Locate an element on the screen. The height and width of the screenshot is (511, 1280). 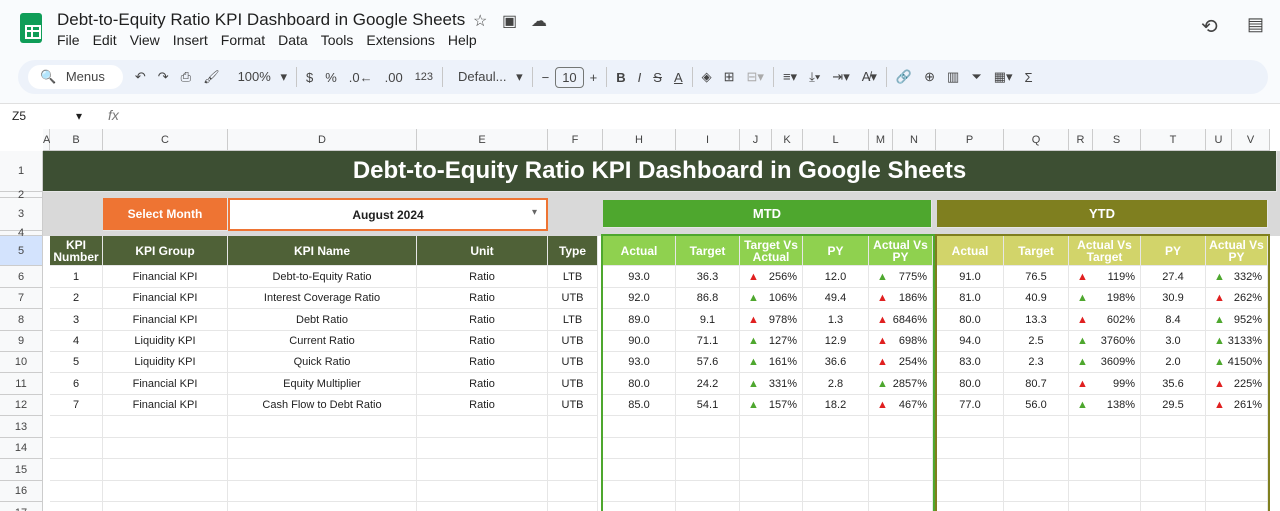
row-header-11: 11 is located at coordinates (21, 384).